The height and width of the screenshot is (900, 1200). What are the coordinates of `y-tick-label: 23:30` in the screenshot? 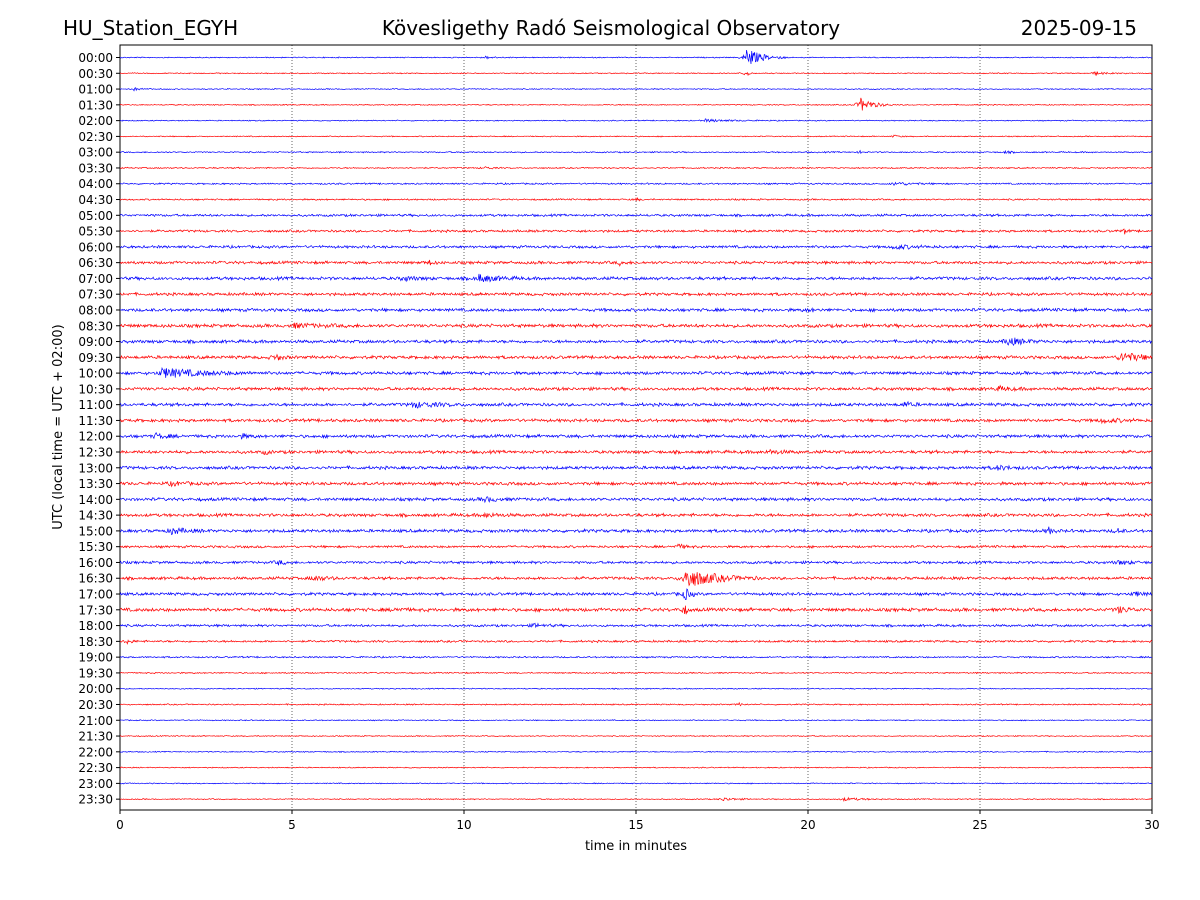 It's located at (95, 800).